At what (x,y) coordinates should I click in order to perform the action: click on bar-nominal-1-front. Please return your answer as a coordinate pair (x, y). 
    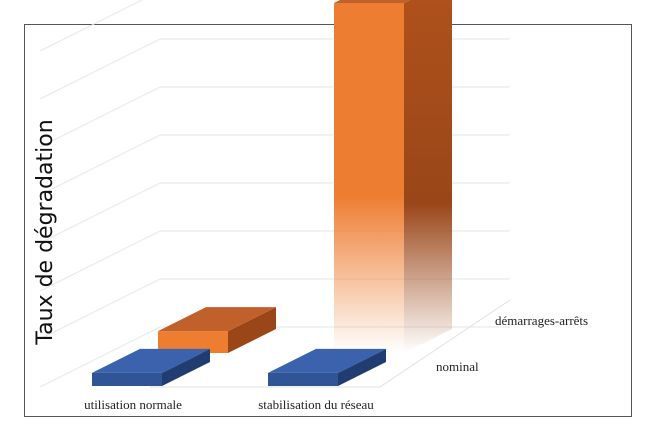
    Looking at the image, I should click on (127, 379).